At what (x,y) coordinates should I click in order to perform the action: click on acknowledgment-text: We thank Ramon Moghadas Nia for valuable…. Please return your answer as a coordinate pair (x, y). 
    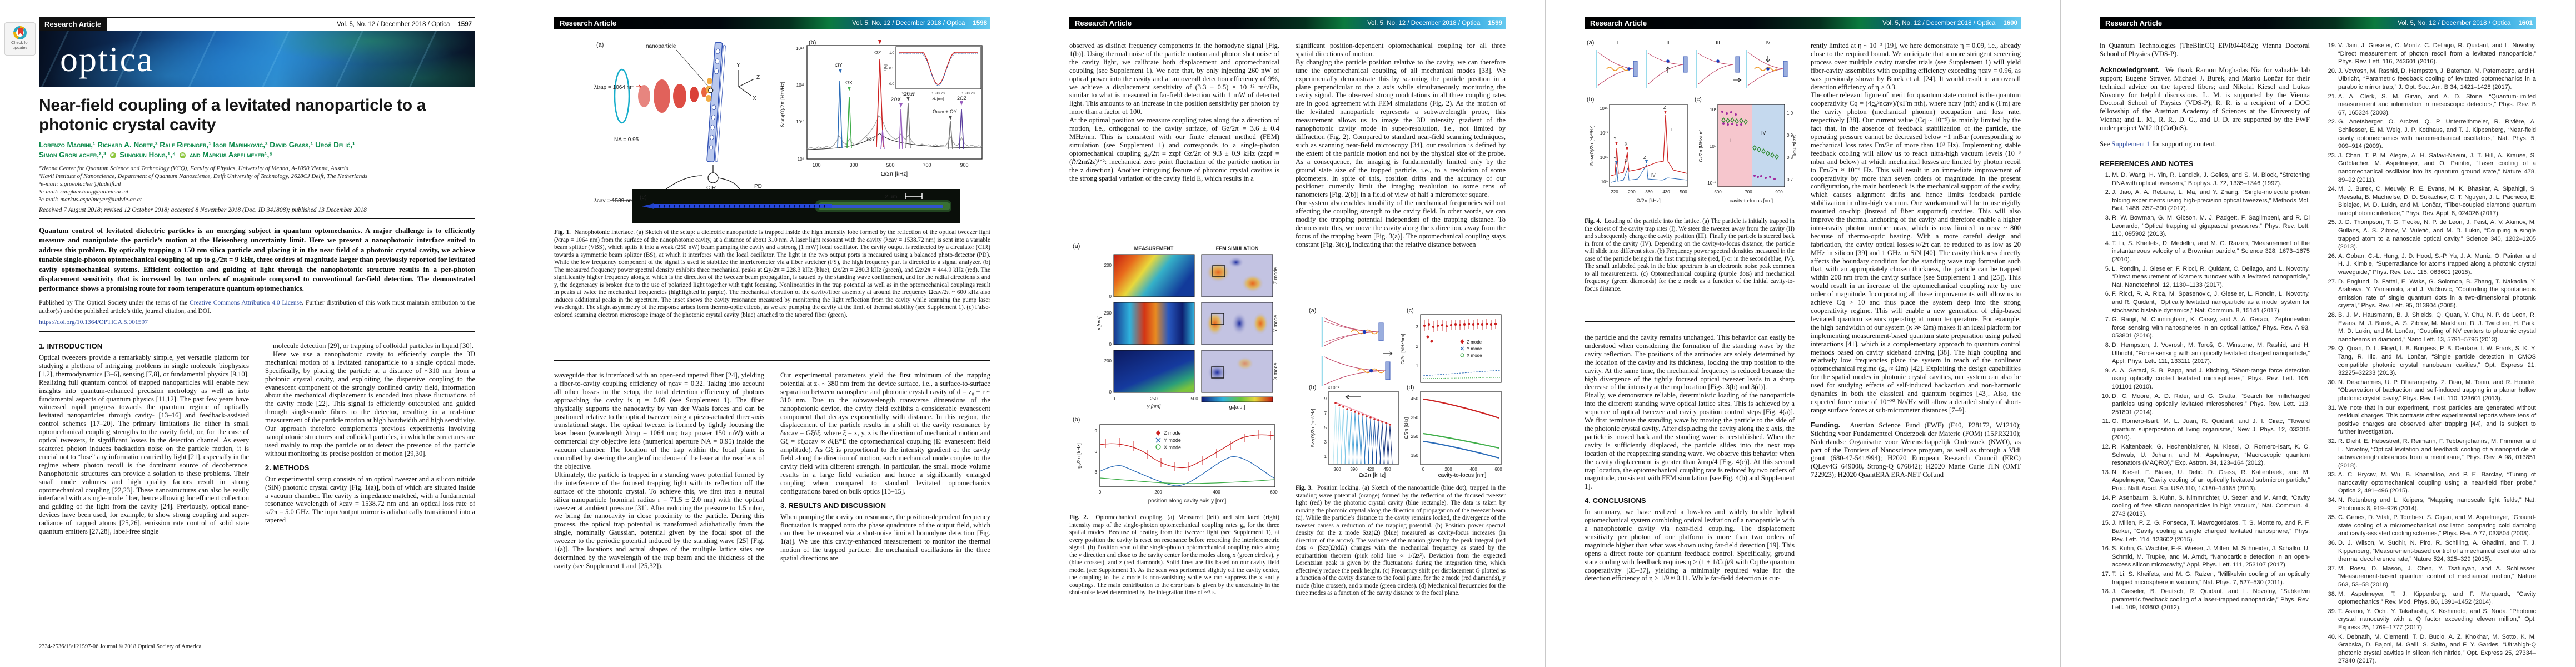
    Looking at the image, I should click on (2205, 99).